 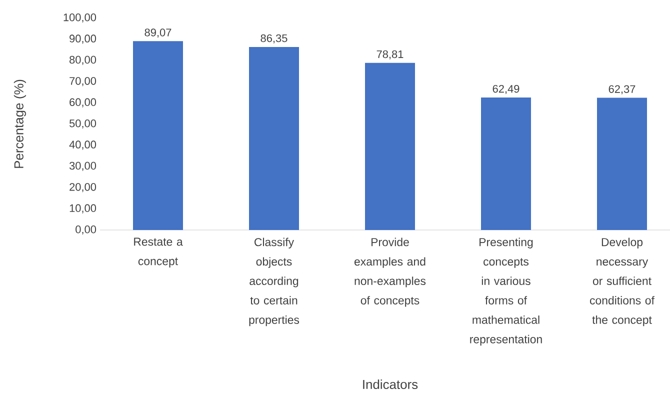 What do you see at coordinates (622, 282) in the screenshot?
I see `x-tick-label: Develop necessary or sufficient conditions of the concept` at bounding box center [622, 282].